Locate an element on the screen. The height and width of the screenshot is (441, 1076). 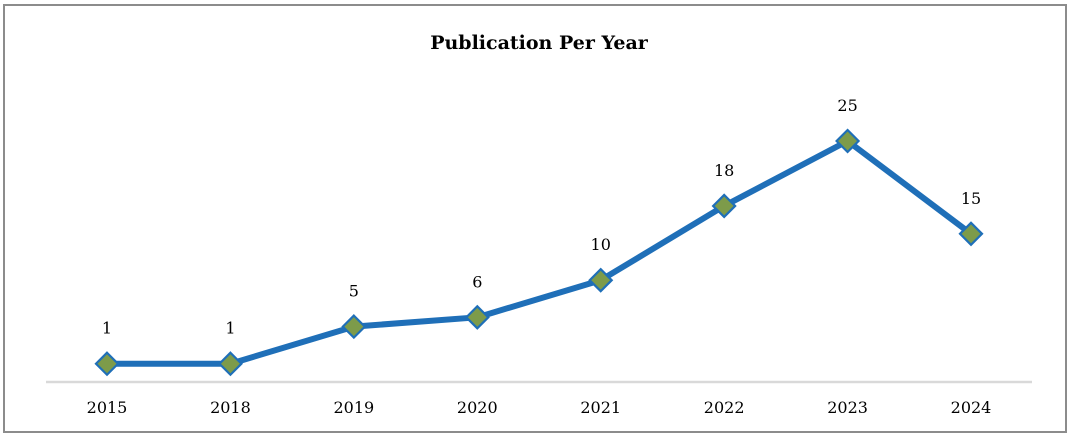
data-label: 10 is located at coordinates (601, 244).